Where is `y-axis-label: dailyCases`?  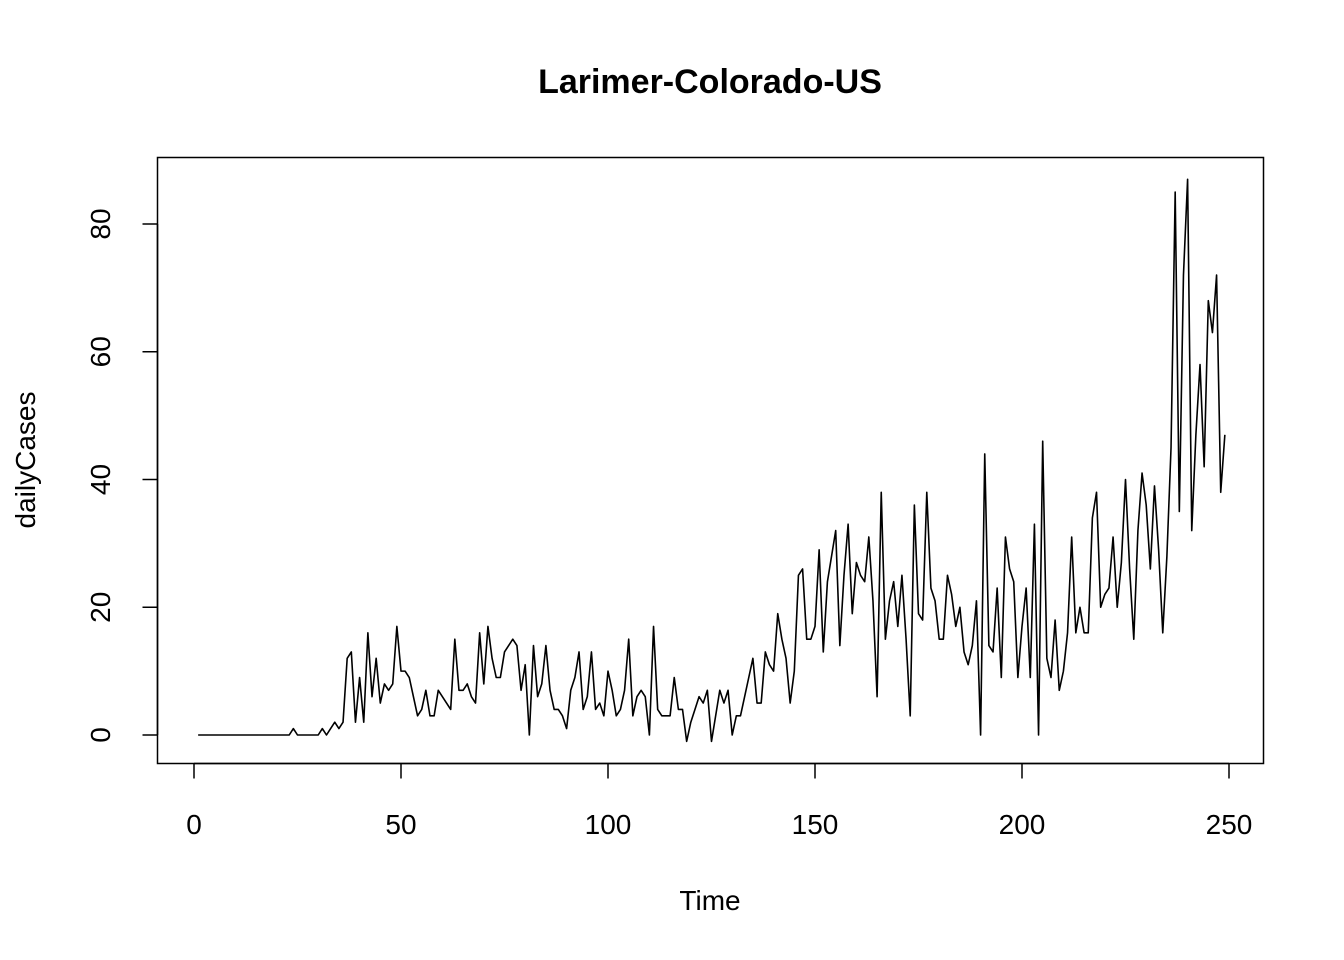 y-axis-label: dailyCases is located at coordinates (25, 460).